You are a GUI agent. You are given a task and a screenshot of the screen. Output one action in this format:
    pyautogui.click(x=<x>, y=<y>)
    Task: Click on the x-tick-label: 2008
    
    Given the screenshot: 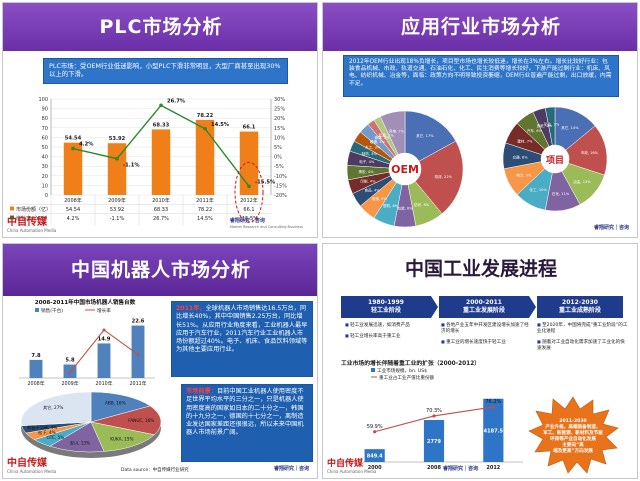 What is the action you would take?
    pyautogui.click(x=434, y=468)
    